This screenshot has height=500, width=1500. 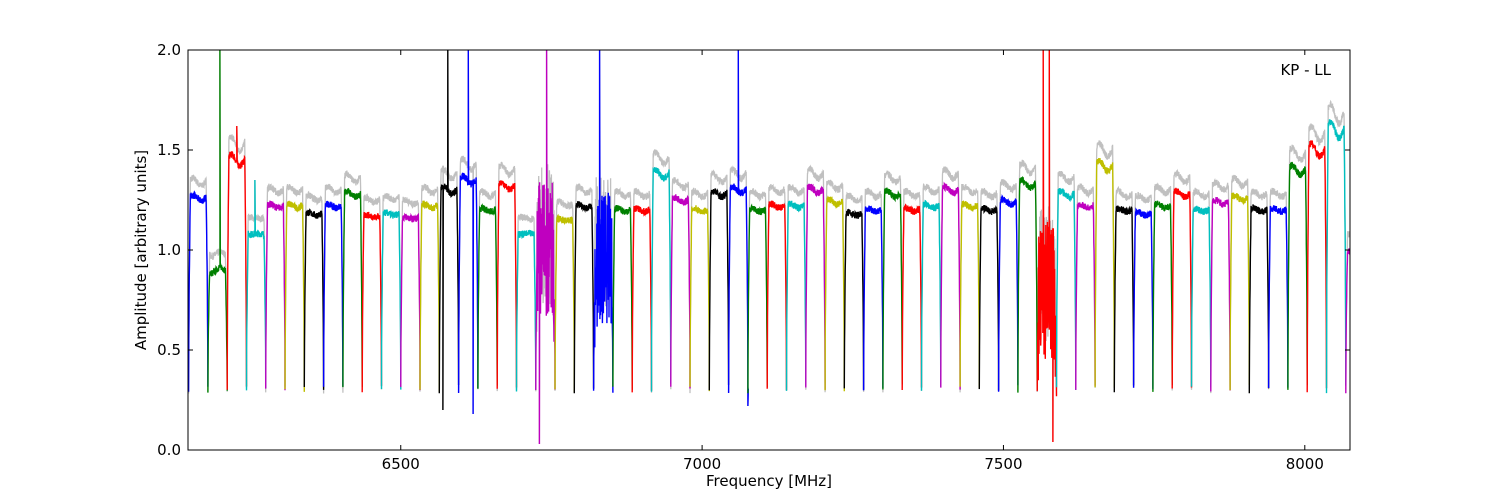 What do you see at coordinates (1305, 70) in the screenshot?
I see `annotation-label: KP - LL` at bounding box center [1305, 70].